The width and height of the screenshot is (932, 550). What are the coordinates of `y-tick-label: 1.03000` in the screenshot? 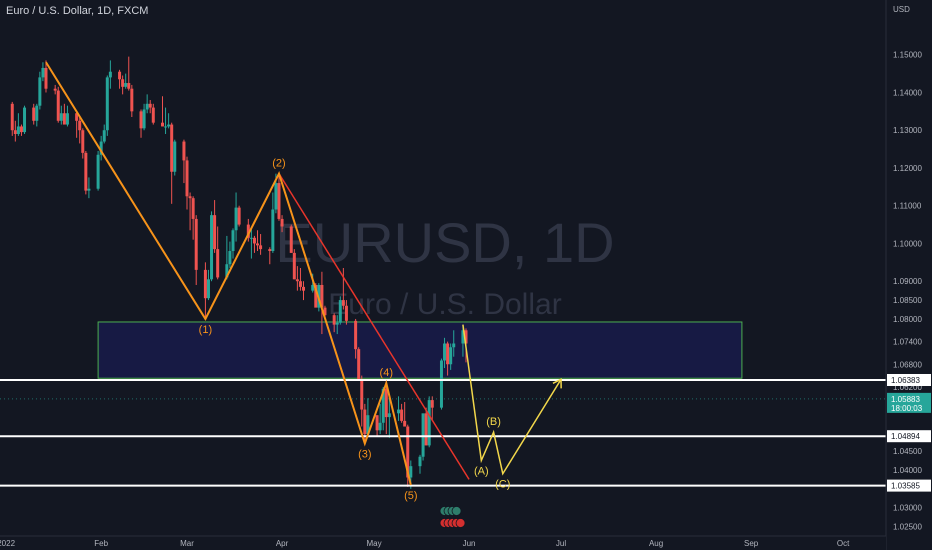 It's located at (907, 508).